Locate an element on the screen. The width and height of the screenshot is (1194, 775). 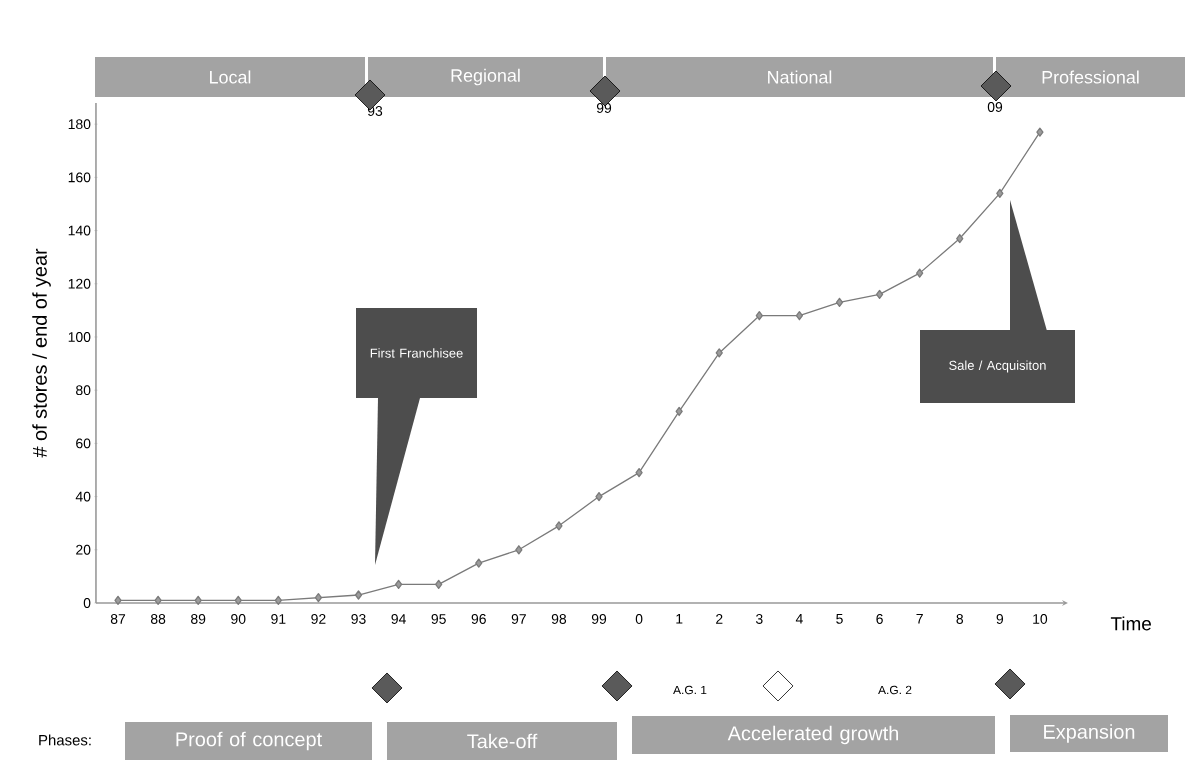
x-tick-label: 98 is located at coordinates (559, 618).